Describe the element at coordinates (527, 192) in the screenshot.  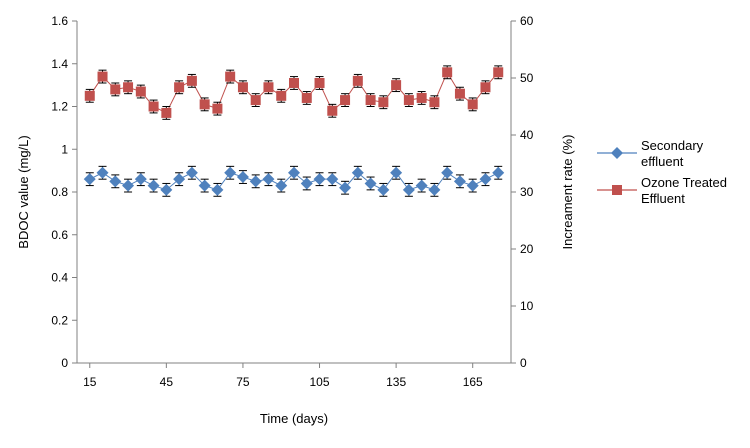
I see `y2-tick-label: 30` at that location.